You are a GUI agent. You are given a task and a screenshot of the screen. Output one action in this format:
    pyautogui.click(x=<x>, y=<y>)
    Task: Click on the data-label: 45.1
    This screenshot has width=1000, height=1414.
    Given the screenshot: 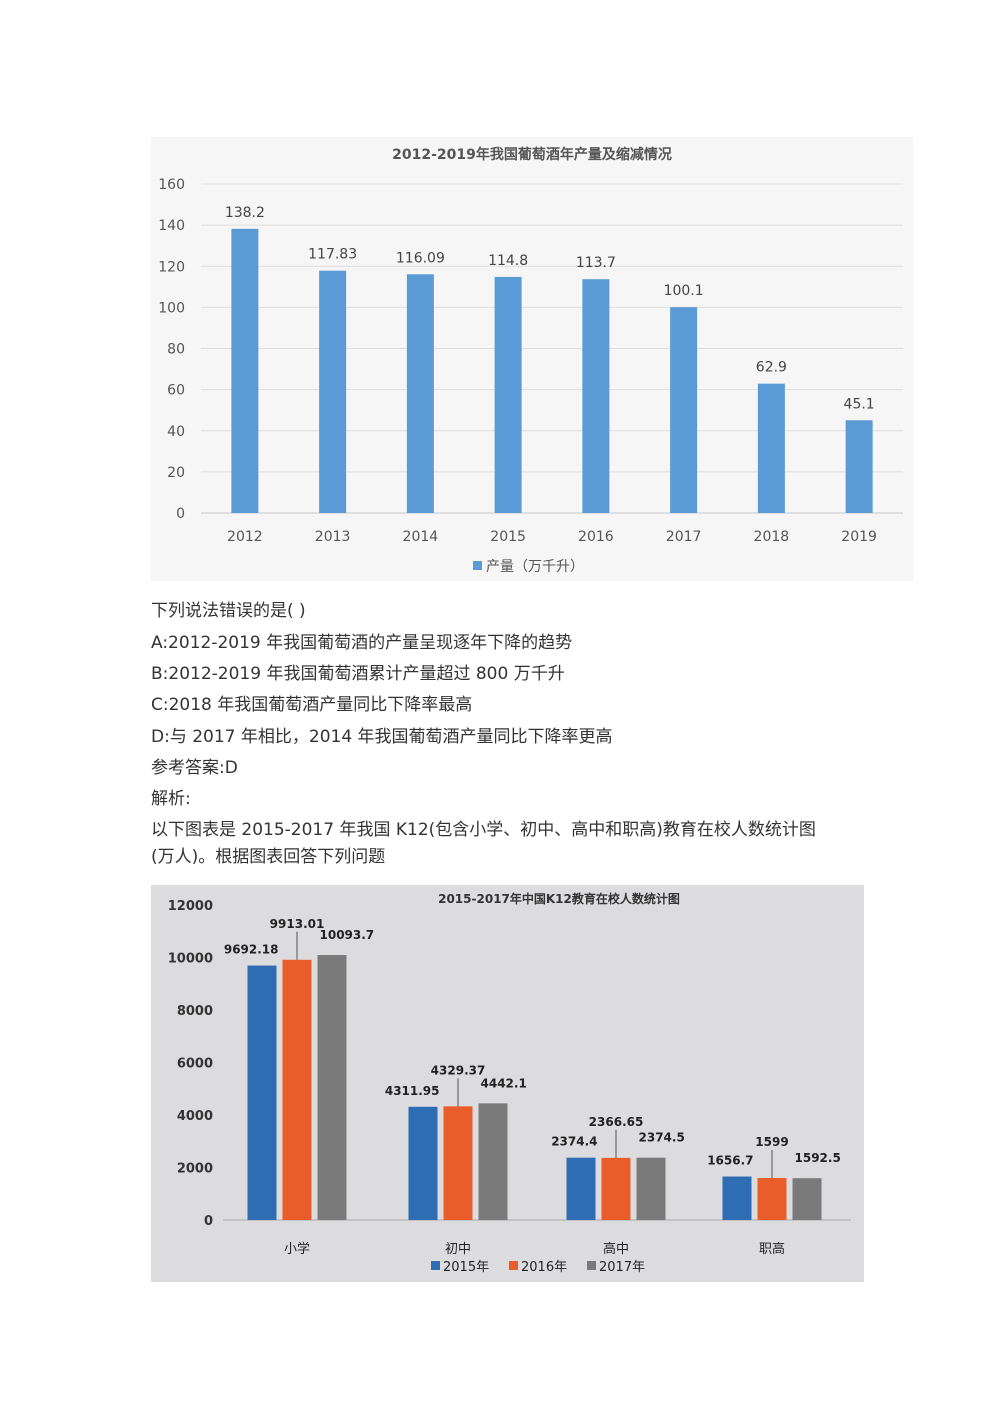 What is the action you would take?
    pyautogui.click(x=859, y=404)
    